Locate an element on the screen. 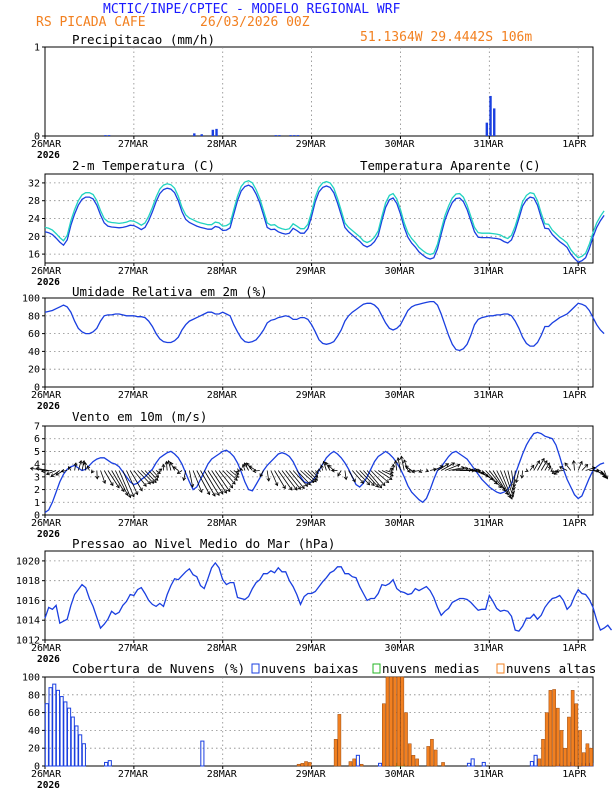 The height and width of the screenshot is (792, 612). y-tick-label: 20 is located at coordinates (34, 237).